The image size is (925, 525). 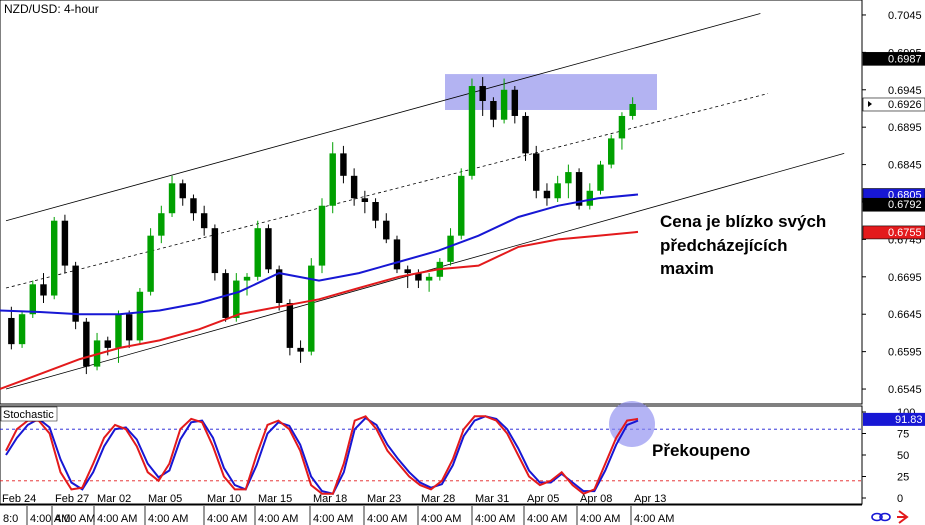 I want to click on price-tick-label: 0.6895, so click(x=905, y=128).